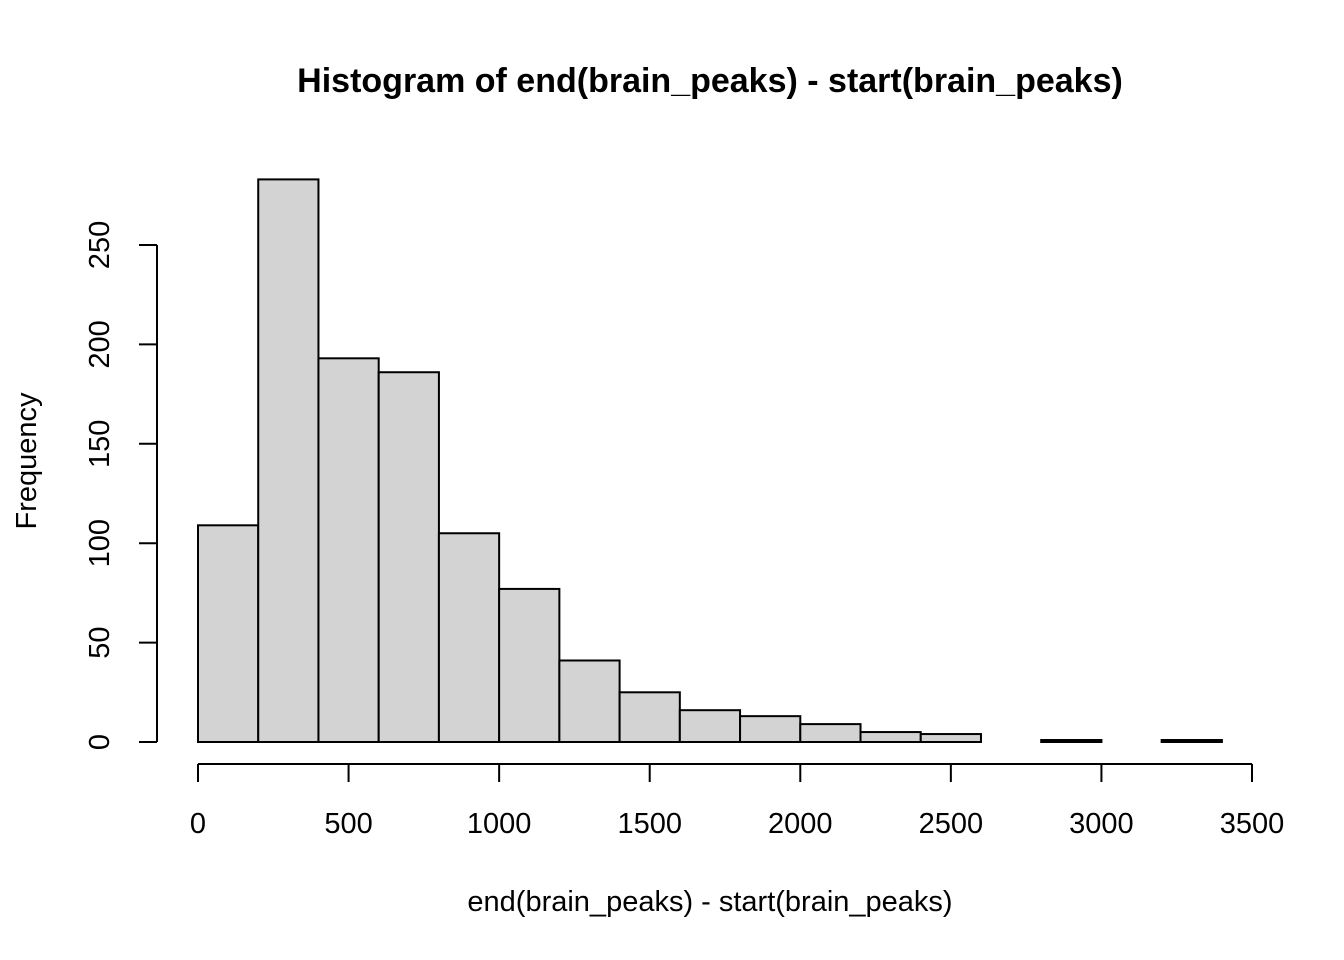 This screenshot has width=1344, height=960. Describe the element at coordinates (348, 824) in the screenshot. I see `x-tick-label: 500` at that location.